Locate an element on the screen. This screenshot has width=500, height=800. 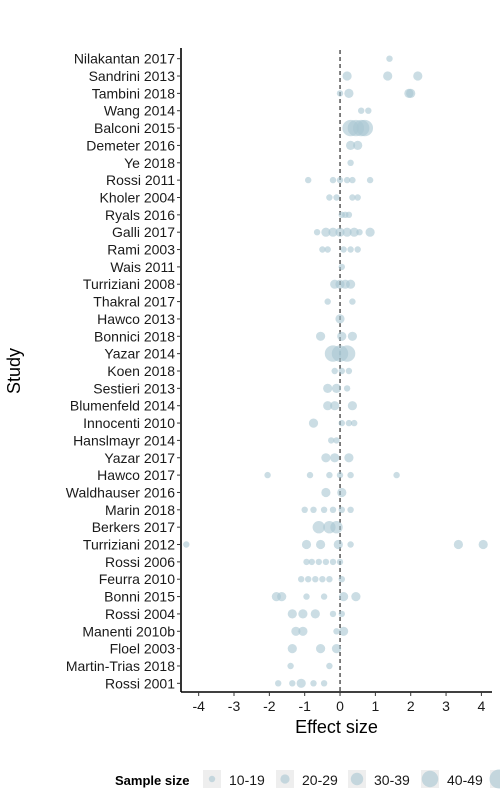
x-tick-label: 1 is located at coordinates (375, 706).